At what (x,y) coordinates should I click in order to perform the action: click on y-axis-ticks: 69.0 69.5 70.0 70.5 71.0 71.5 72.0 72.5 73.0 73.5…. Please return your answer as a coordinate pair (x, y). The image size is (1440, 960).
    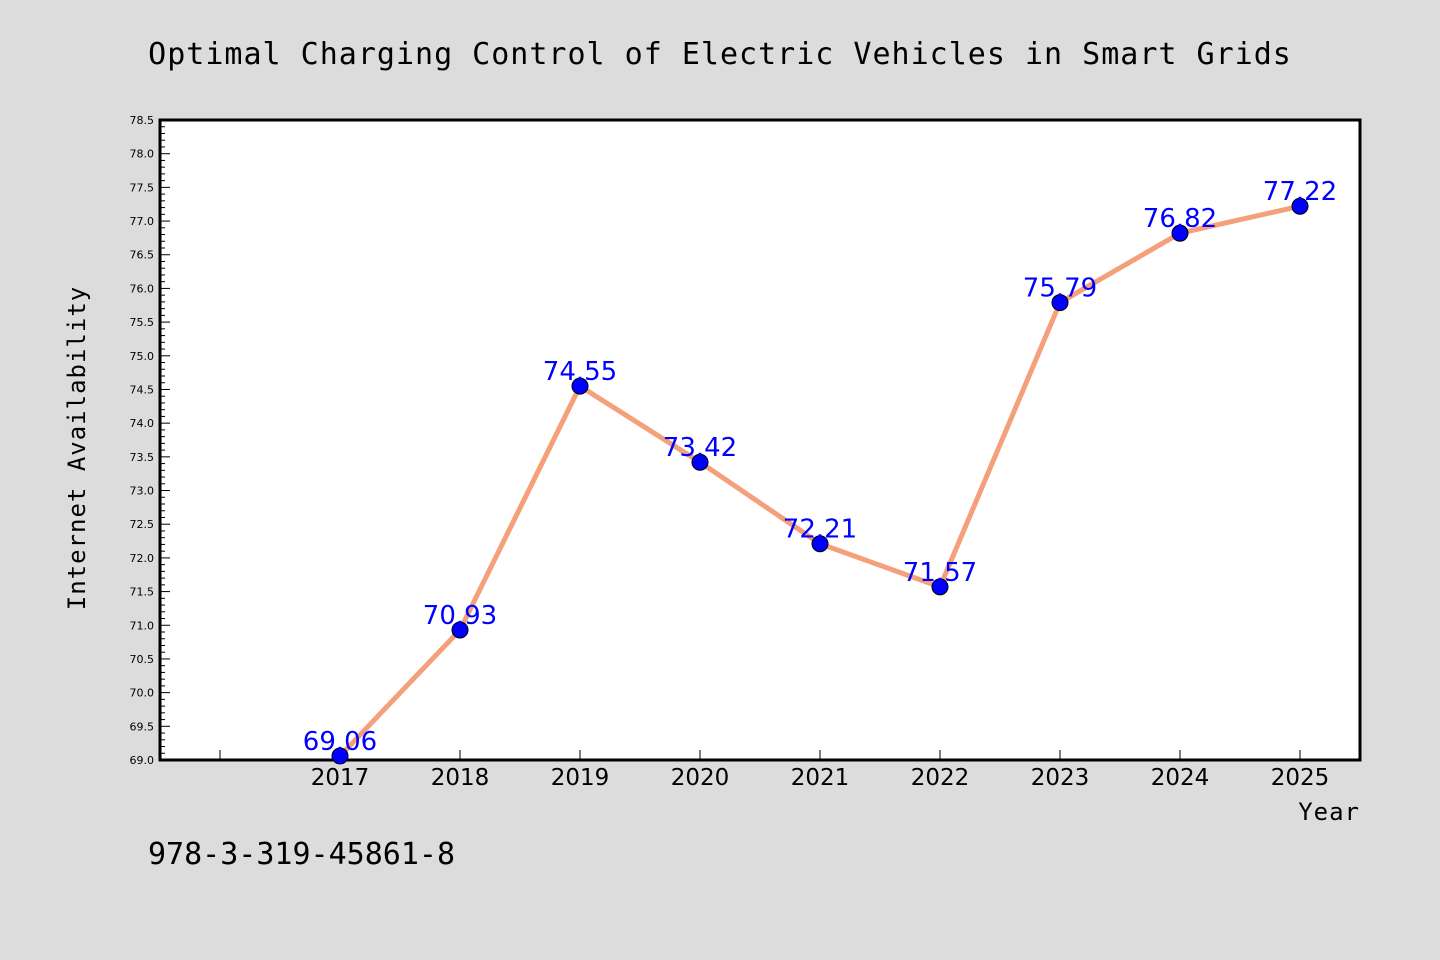
    Looking at the image, I should click on (150, 440).